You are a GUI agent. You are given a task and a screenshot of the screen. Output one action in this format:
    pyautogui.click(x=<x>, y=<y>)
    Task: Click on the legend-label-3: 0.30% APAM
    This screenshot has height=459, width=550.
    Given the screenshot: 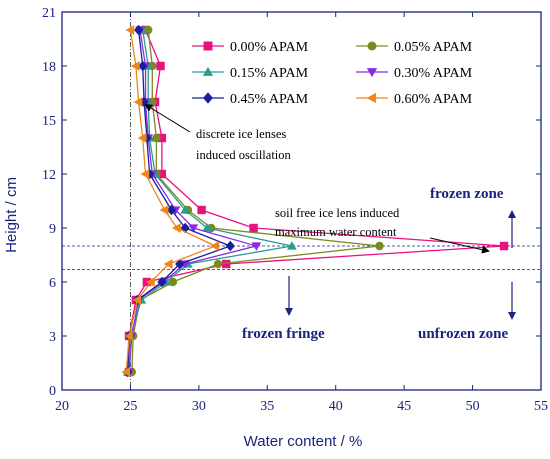 What is the action you would take?
    pyautogui.click(x=433, y=73)
    